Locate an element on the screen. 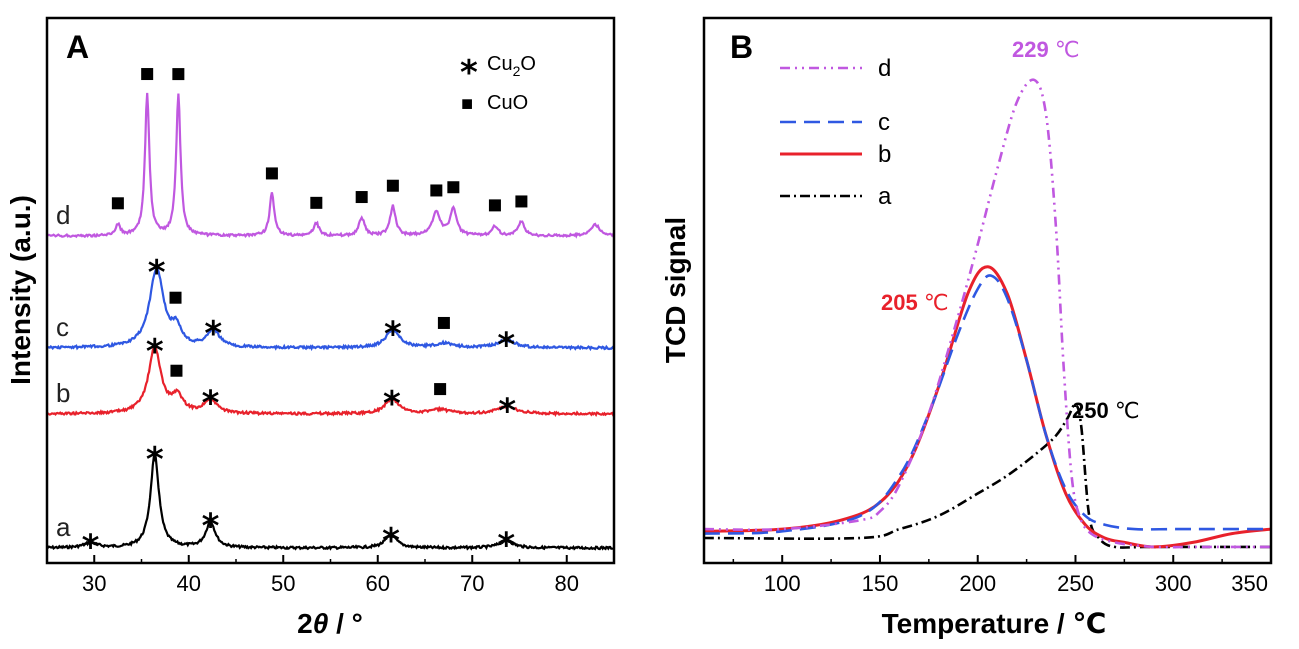 The height and width of the screenshot is (649, 1299). peak-annotation-d: 229 ℃ is located at coordinates (1046, 49).